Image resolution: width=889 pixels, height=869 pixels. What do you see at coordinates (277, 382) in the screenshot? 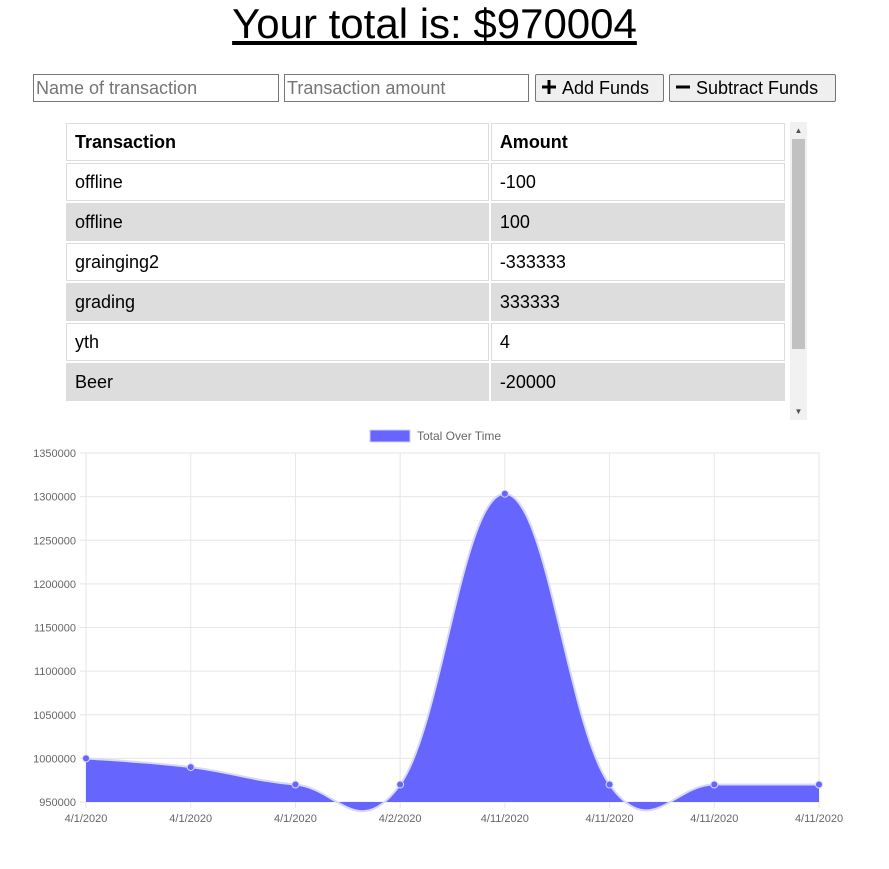
I see `transaction-name-cell: Beer` at bounding box center [277, 382].